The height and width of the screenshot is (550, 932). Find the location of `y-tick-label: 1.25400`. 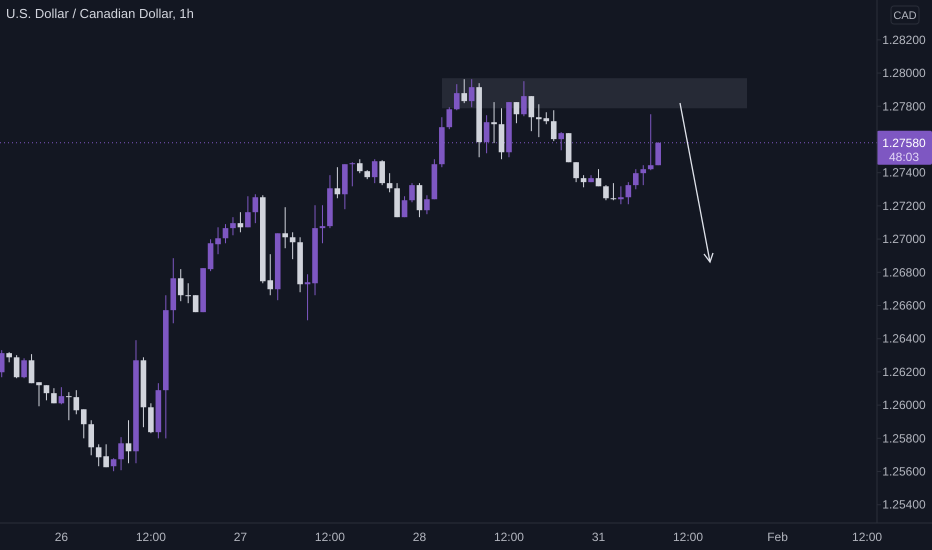

y-tick-label: 1.25400 is located at coordinates (904, 505).